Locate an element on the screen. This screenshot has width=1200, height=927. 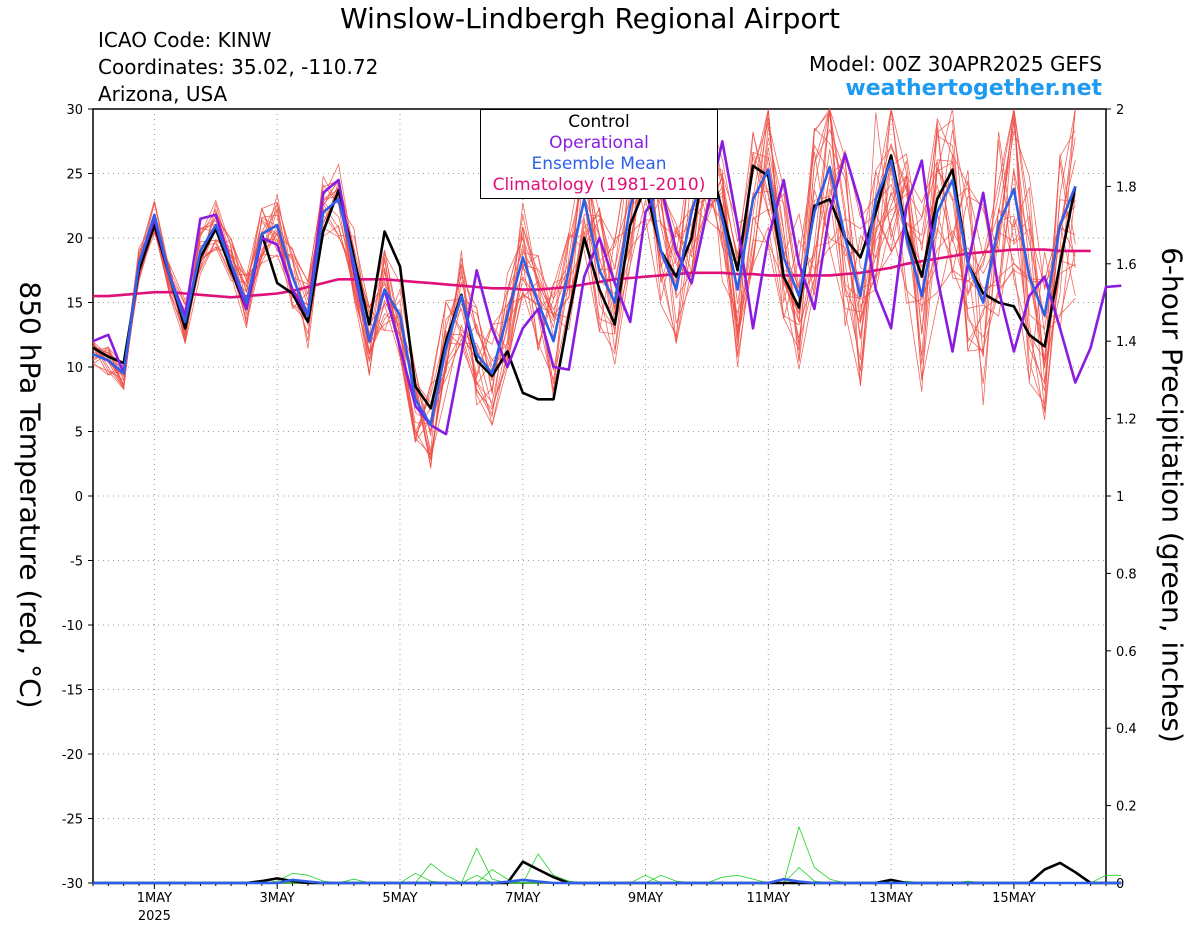
tick-label-left: 10 is located at coordinates (74, 368).